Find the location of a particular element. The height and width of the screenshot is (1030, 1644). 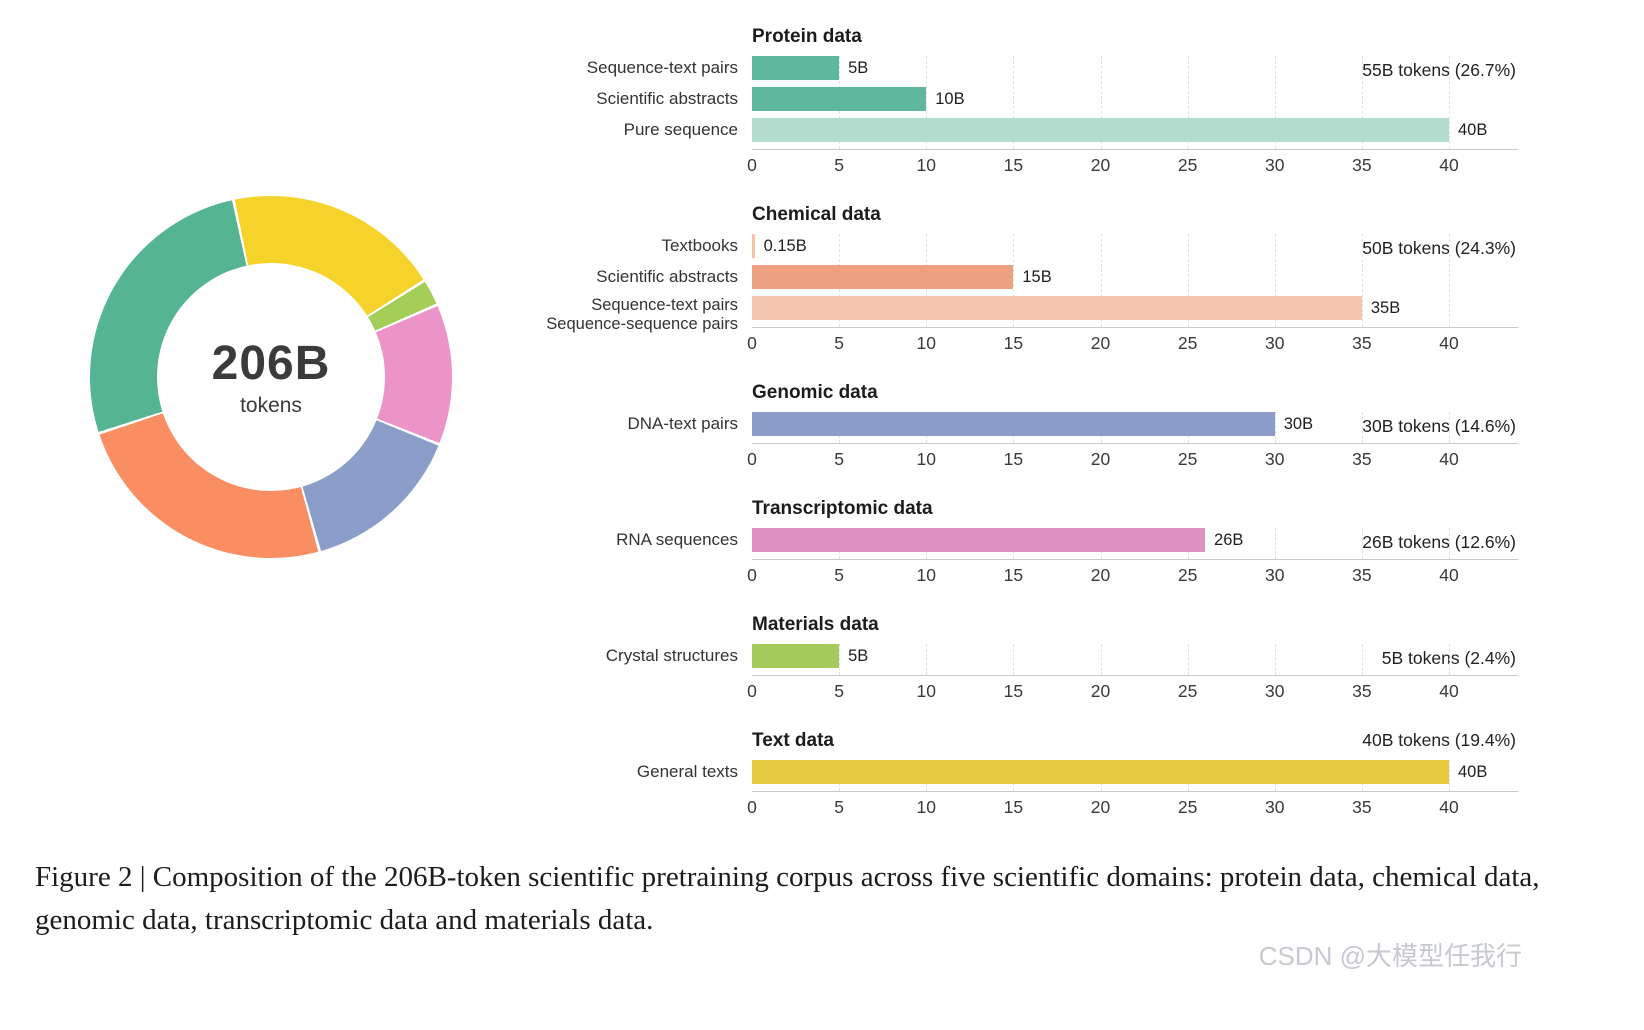

bar-plot: 26B is located at coordinates (1135, 540).